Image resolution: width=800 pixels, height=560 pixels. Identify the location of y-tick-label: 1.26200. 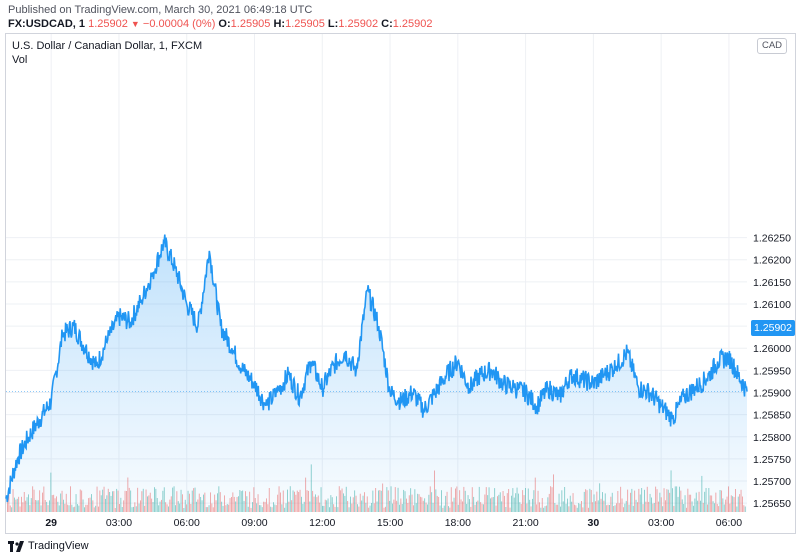
(772, 261).